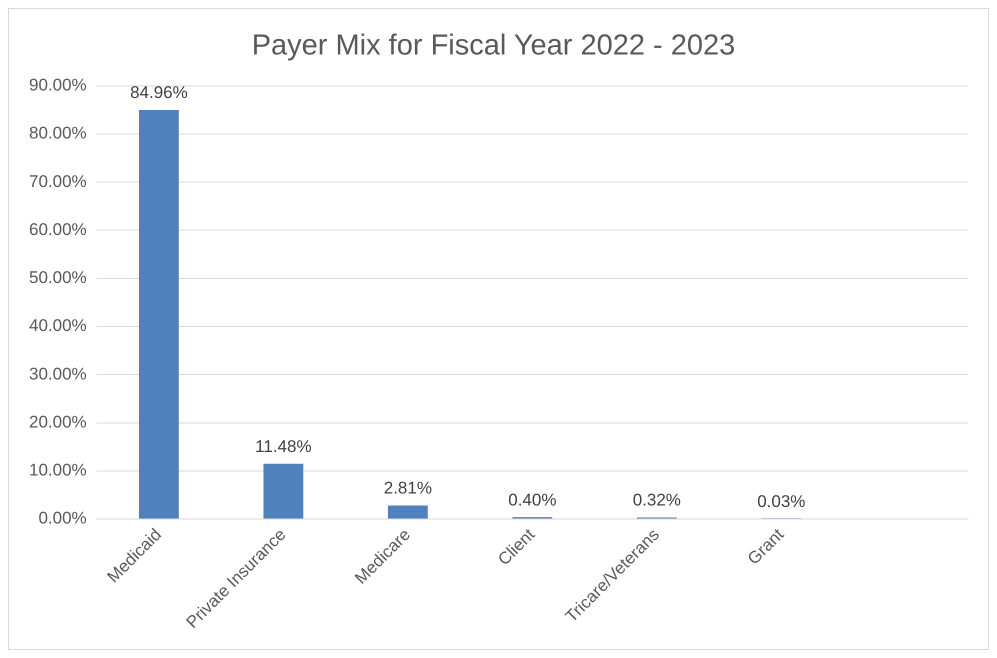  I want to click on y-tick-label: 20.00%, so click(57, 422).